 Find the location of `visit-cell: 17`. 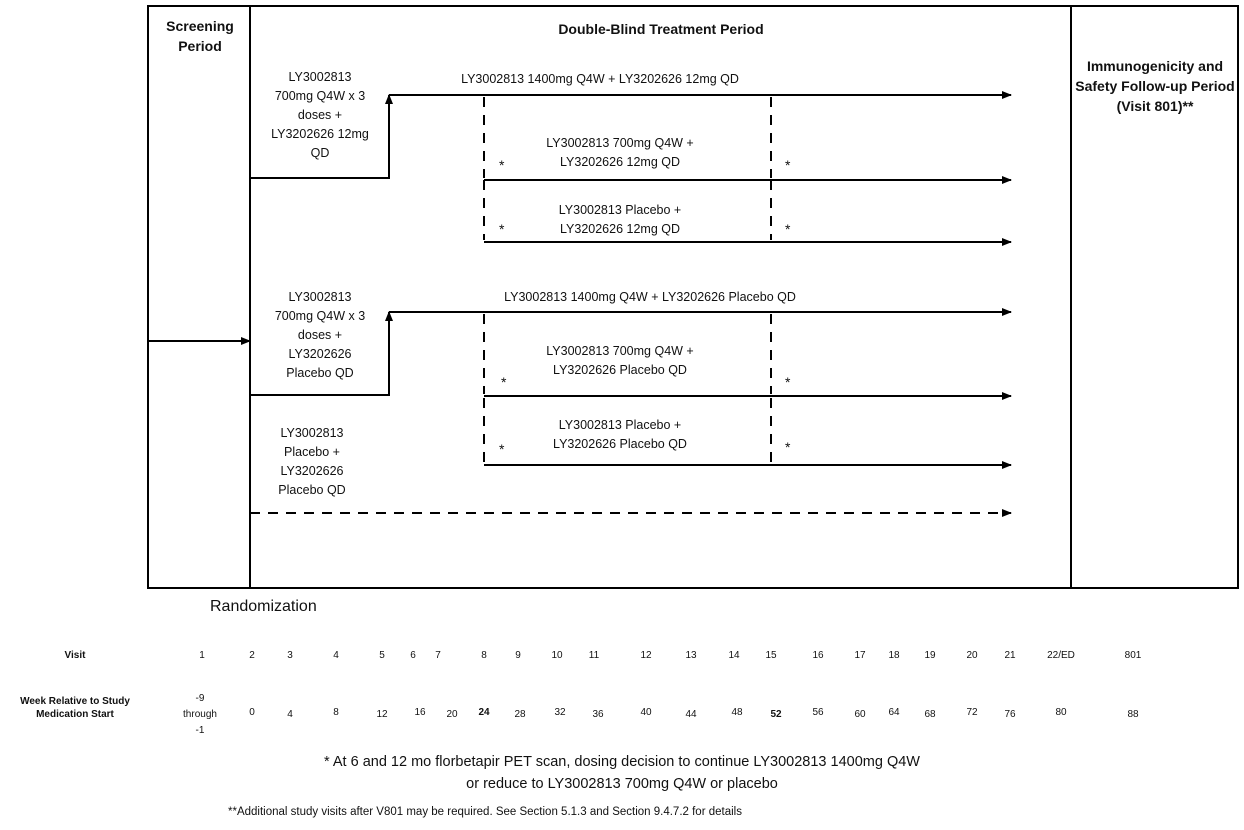

visit-cell: 17 is located at coordinates (860, 655).